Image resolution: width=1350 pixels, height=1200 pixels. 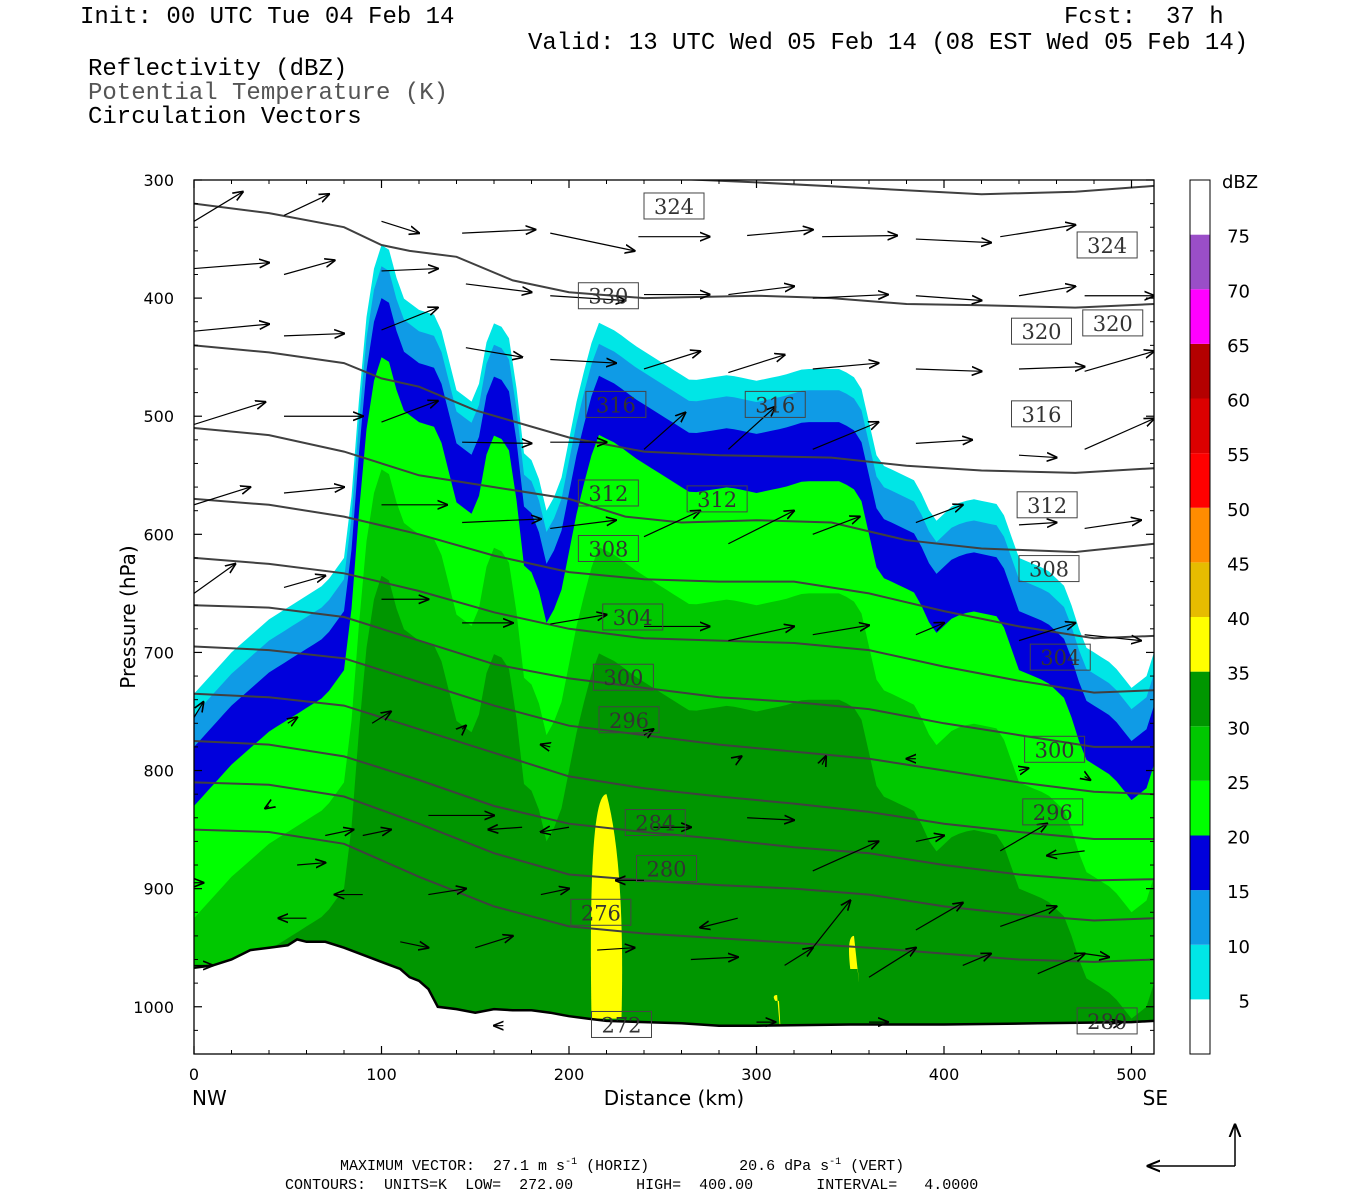 I want to click on contours-label: CONTOURS:, so click(x=326, y=1185).